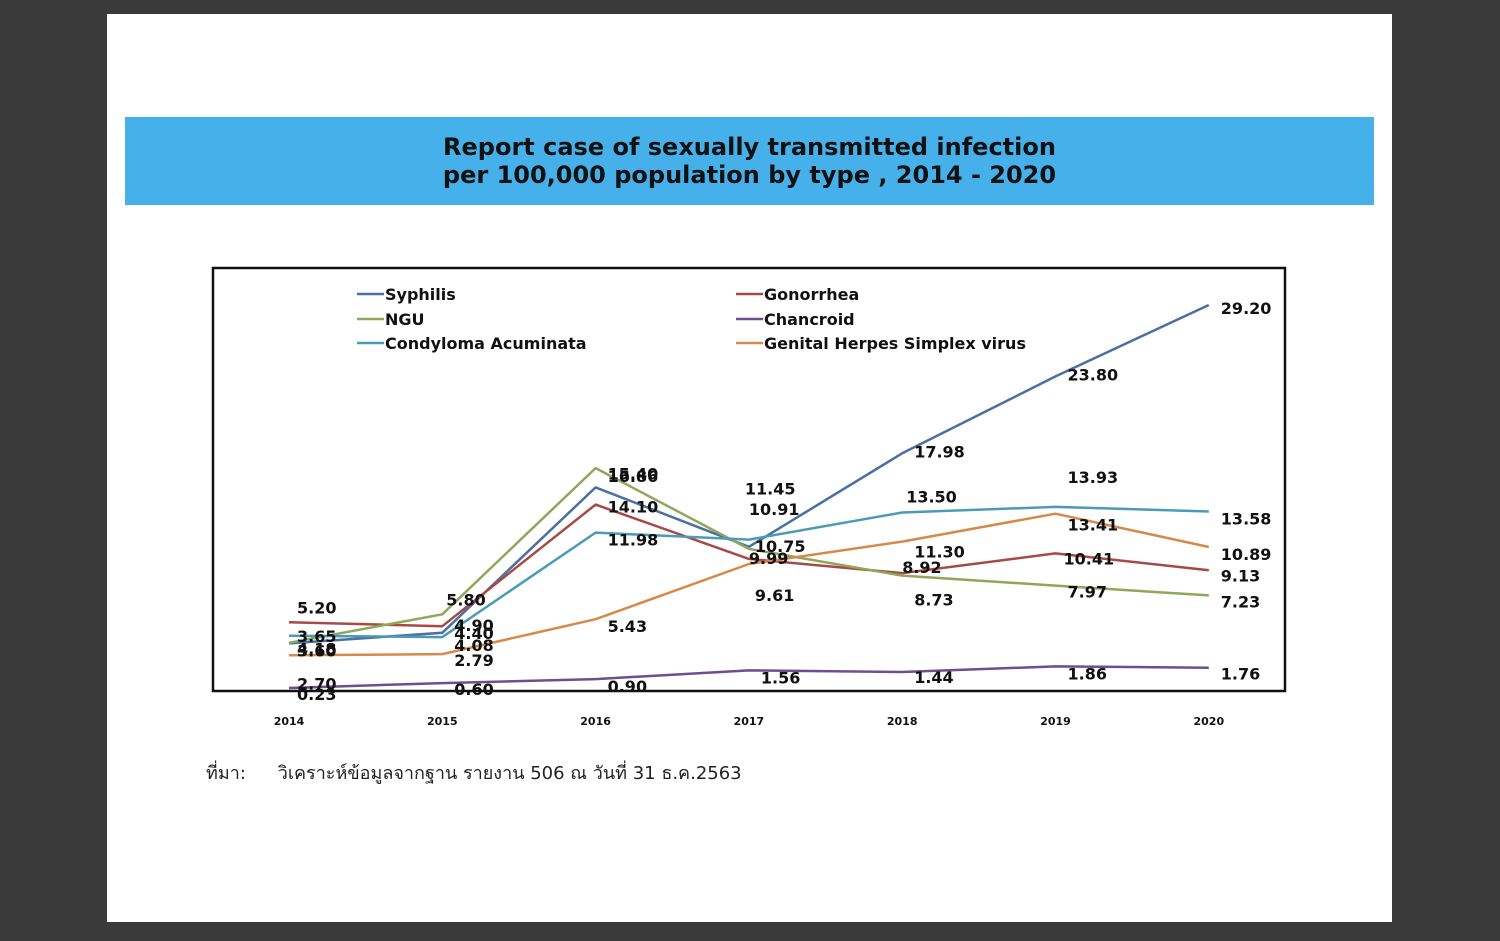  I want to click on data-label: 3.65, so click(316, 636).